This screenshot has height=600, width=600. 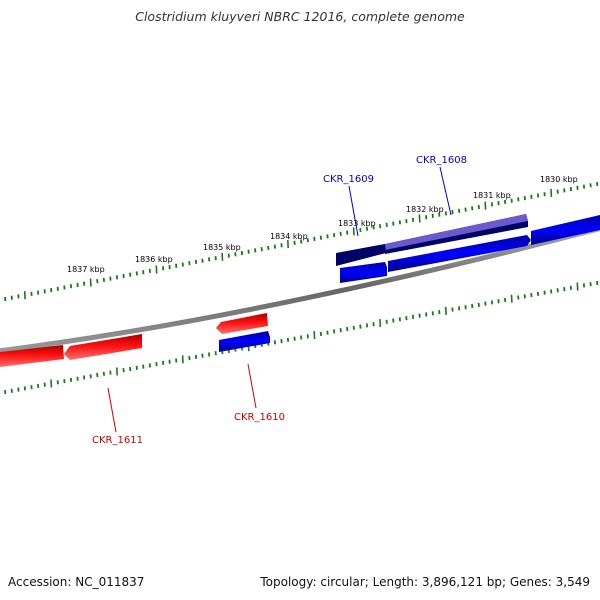 I want to click on gene-CKR_1611-feature, so click(x=103, y=347).